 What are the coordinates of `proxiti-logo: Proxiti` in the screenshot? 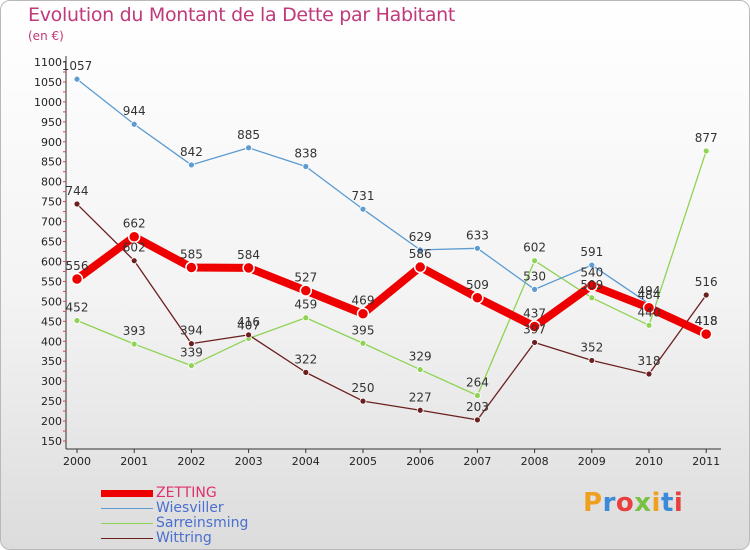 It's located at (633, 503).